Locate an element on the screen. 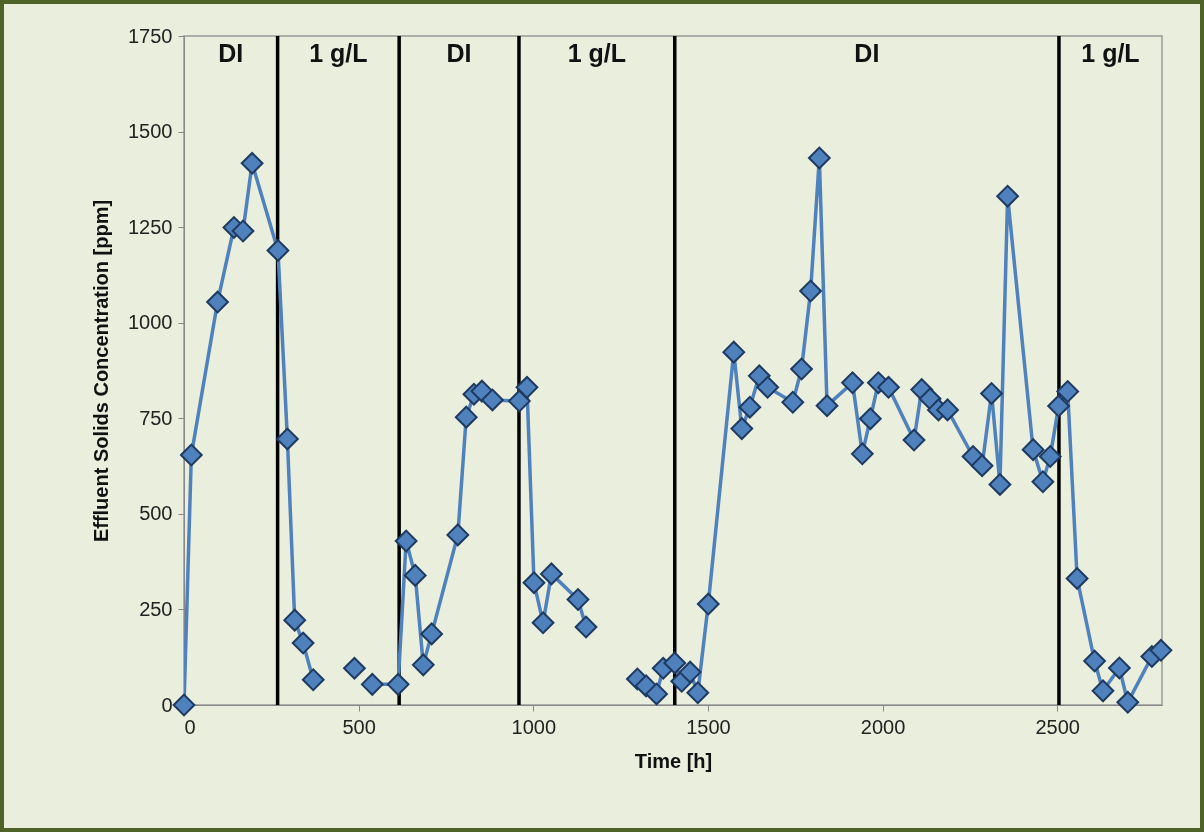 The height and width of the screenshot is (832, 1204). y-tick-label: 500 is located at coordinates (156, 513).